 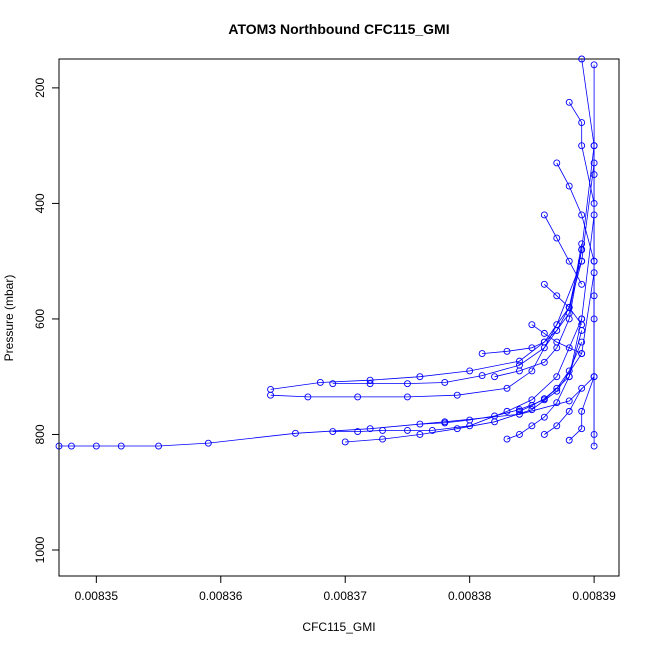 I want to click on y-tick-label: 400, so click(x=40, y=203).